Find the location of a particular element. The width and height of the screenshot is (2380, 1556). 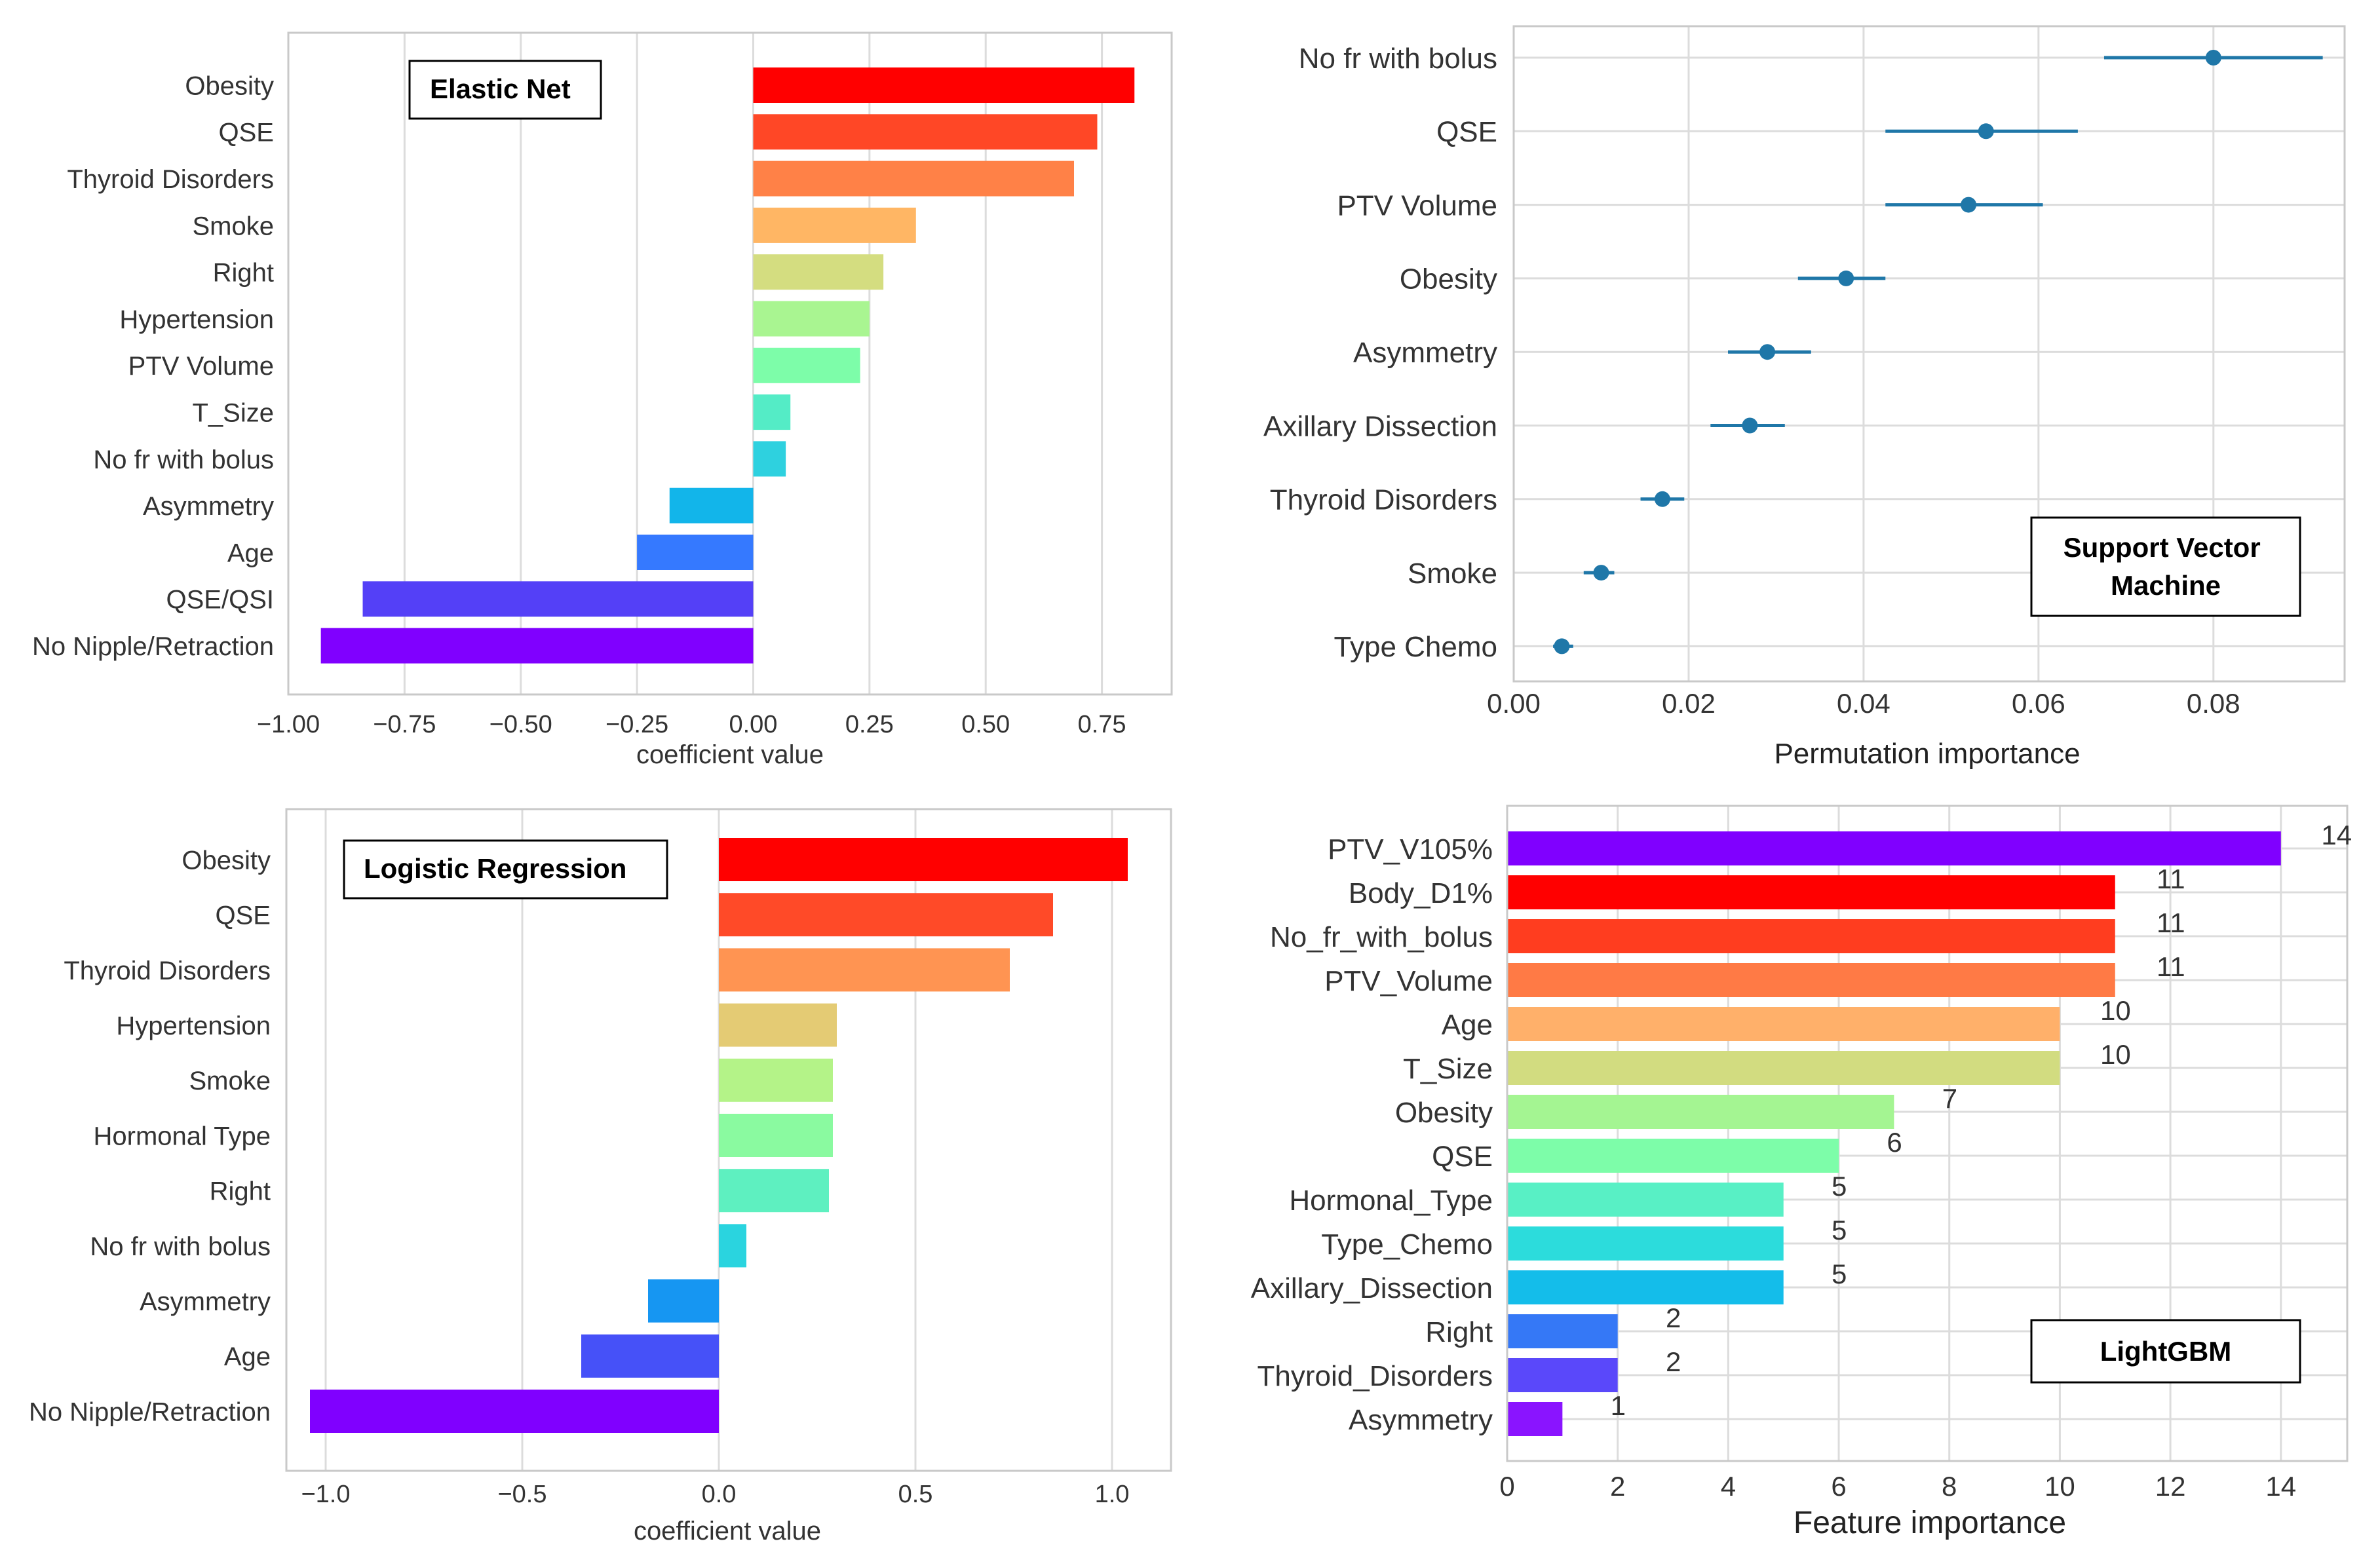

x-tick-label: 0.00 is located at coordinates (753, 724).